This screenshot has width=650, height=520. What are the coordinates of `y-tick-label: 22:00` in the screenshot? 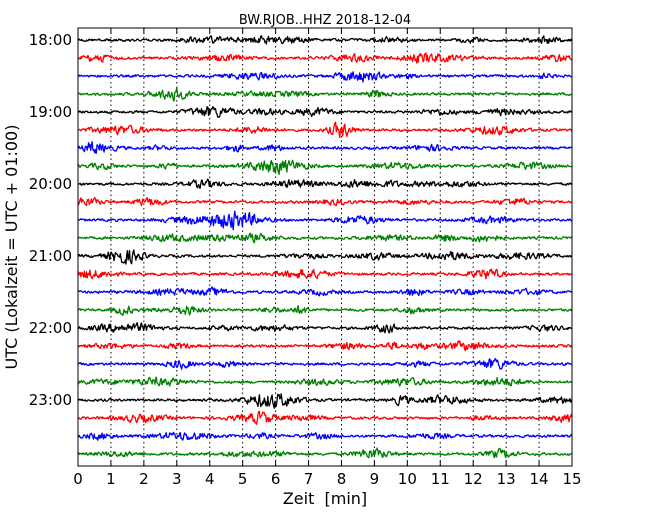 It's located at (50, 328).